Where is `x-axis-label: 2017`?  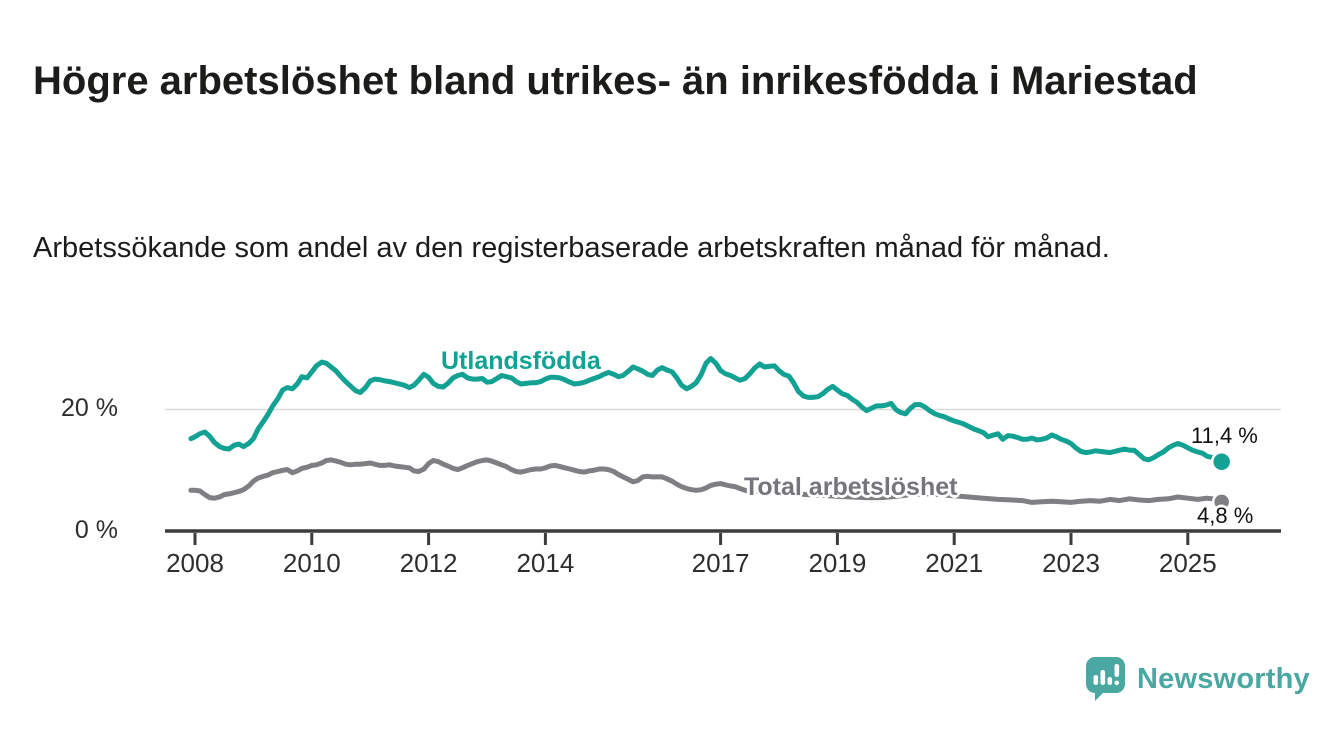
x-axis-label: 2017 is located at coordinates (721, 563).